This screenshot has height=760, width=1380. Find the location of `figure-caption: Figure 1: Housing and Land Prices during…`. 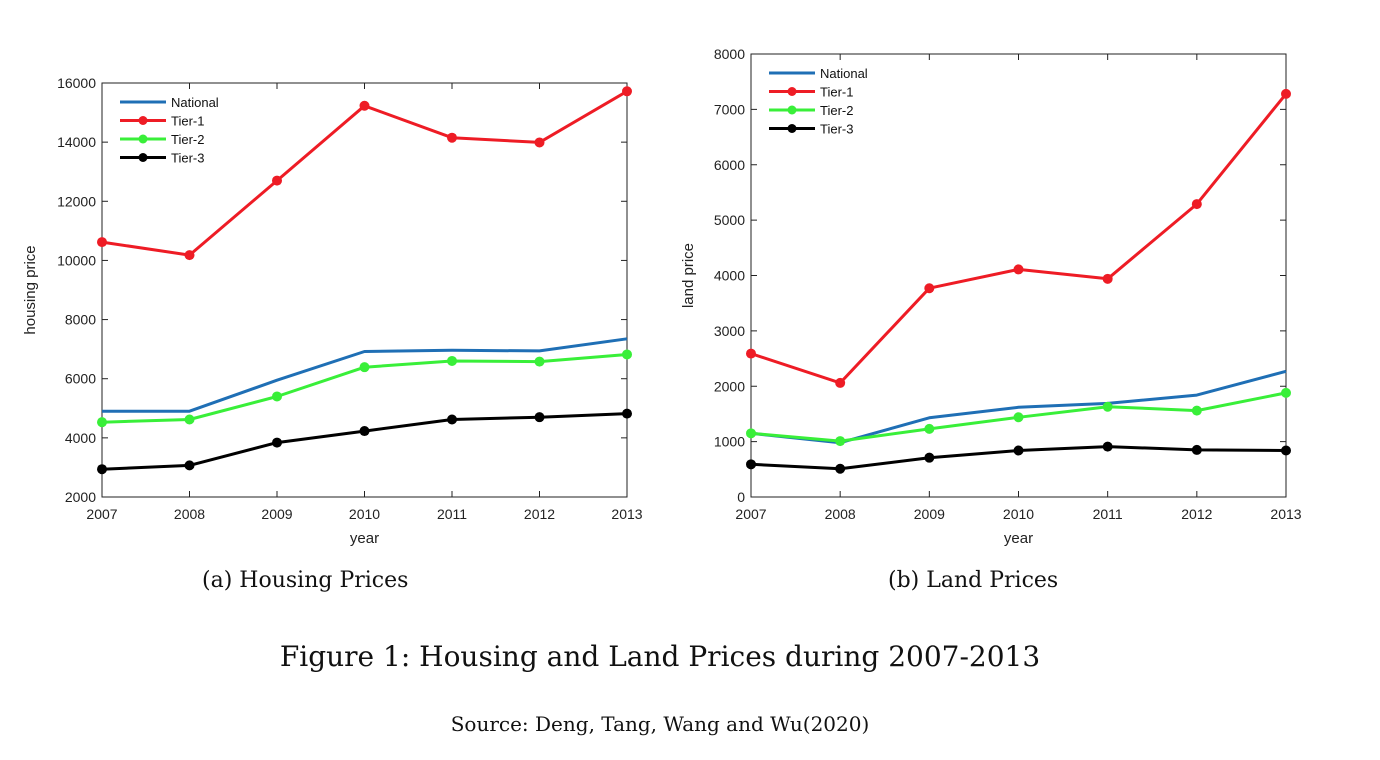

figure-caption: Figure 1: Housing and Land Prices during… is located at coordinates (660, 656).